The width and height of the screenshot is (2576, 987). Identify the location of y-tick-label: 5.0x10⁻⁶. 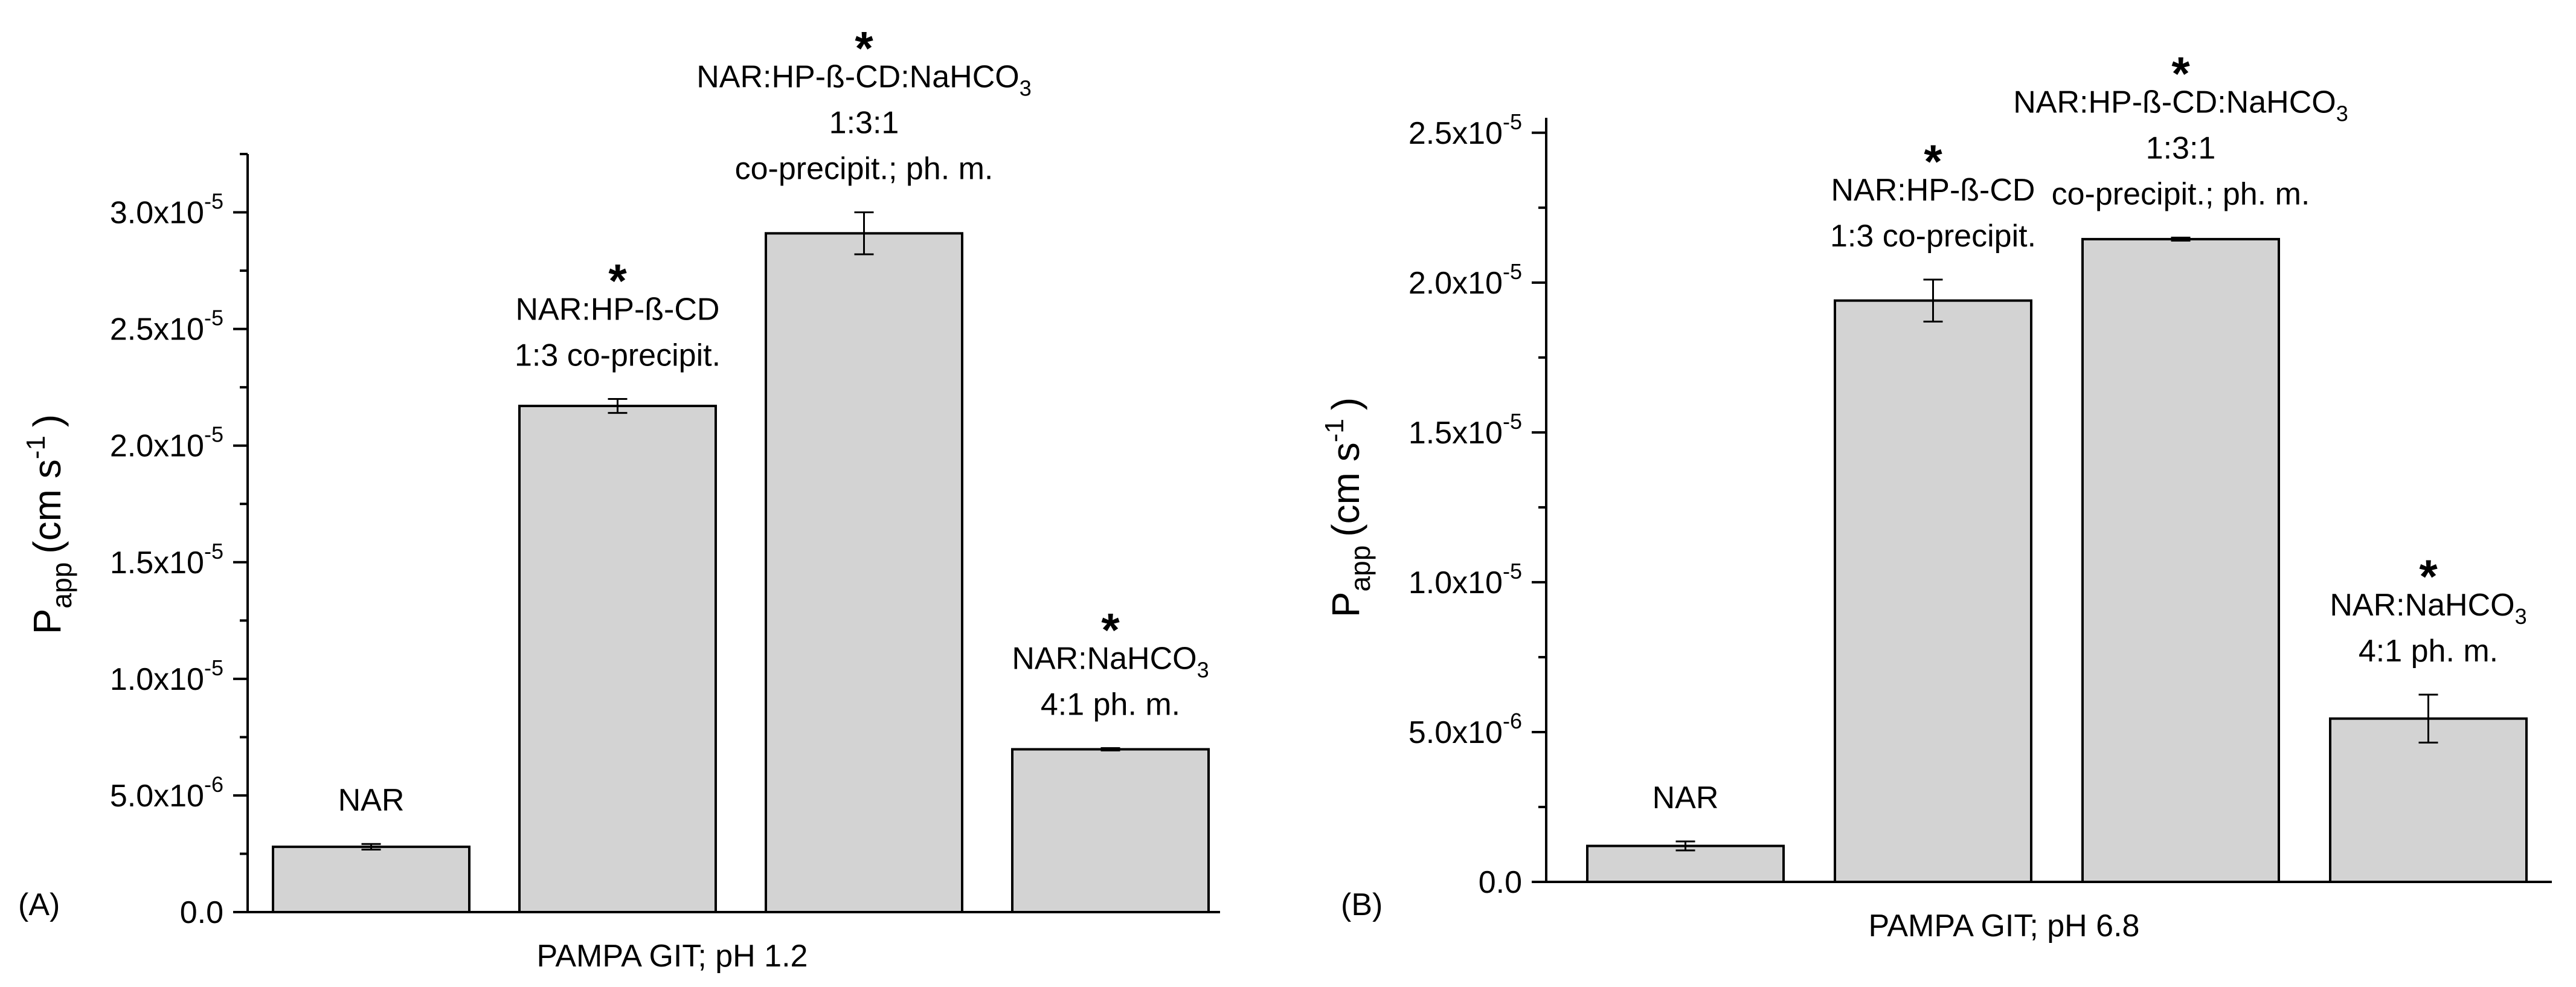
(1465, 729).